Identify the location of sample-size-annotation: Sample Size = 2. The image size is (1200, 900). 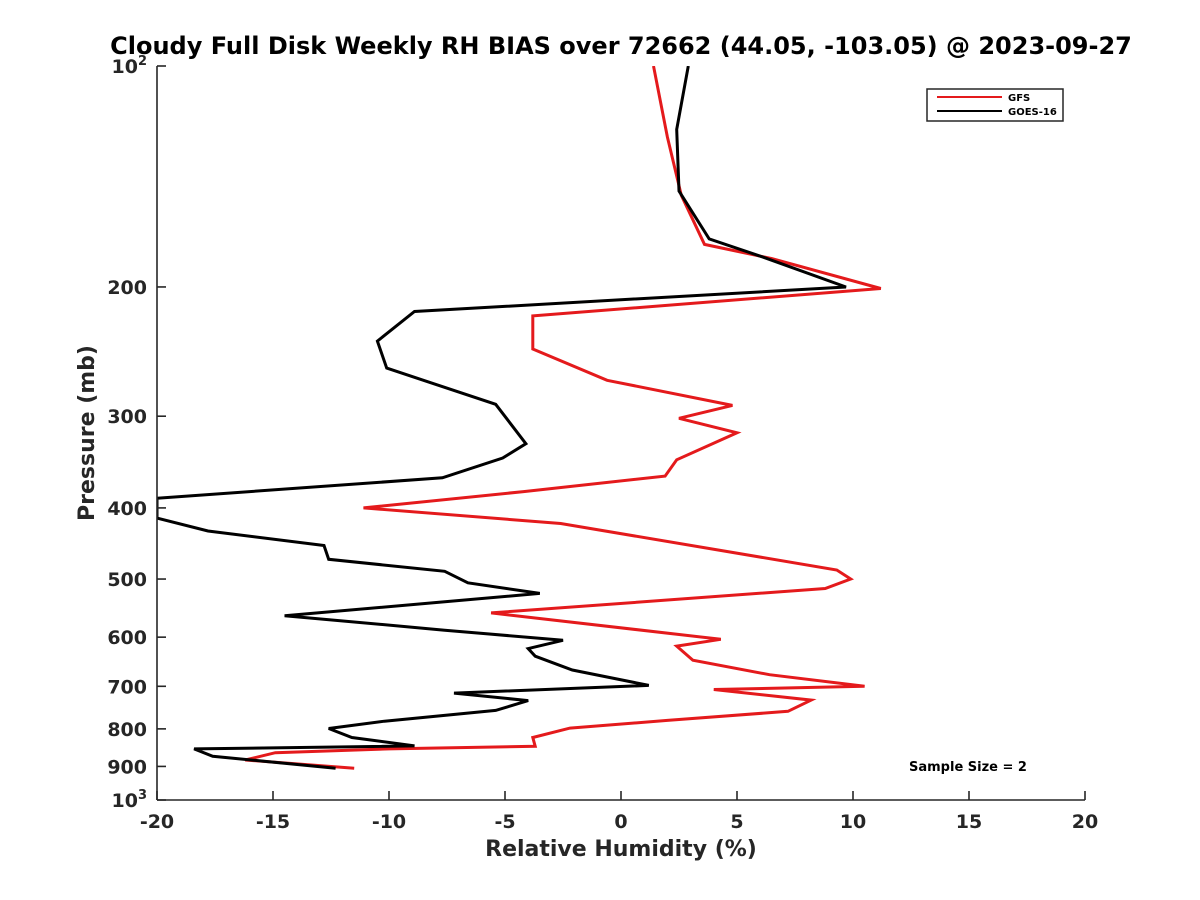
(968, 767).